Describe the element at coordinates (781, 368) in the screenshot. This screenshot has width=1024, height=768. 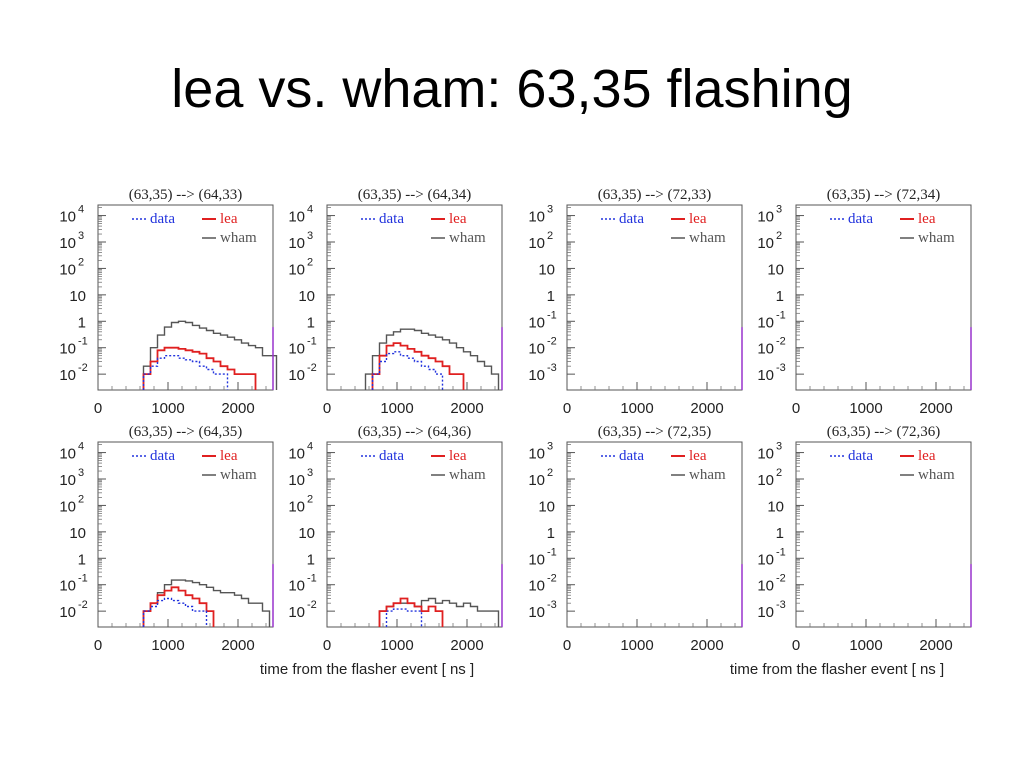
I see `y-tick-exponent: -3` at that location.